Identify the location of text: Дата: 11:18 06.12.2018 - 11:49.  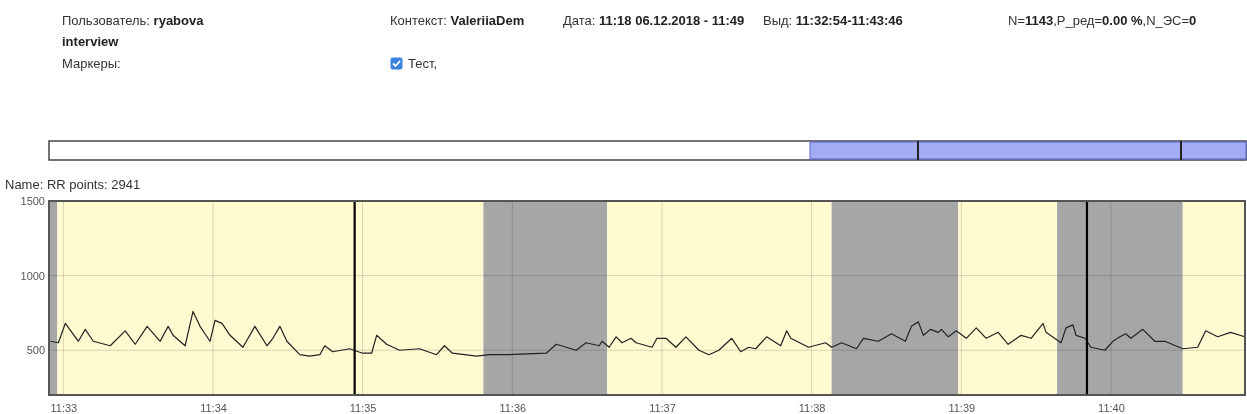
(654, 20).